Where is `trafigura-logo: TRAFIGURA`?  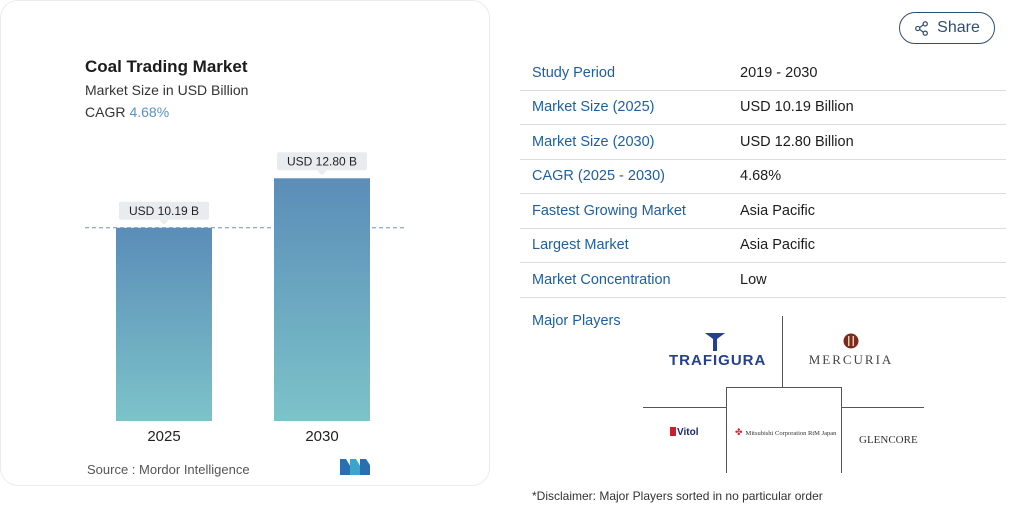 trafigura-logo: TRAFIGURA is located at coordinates (718, 351).